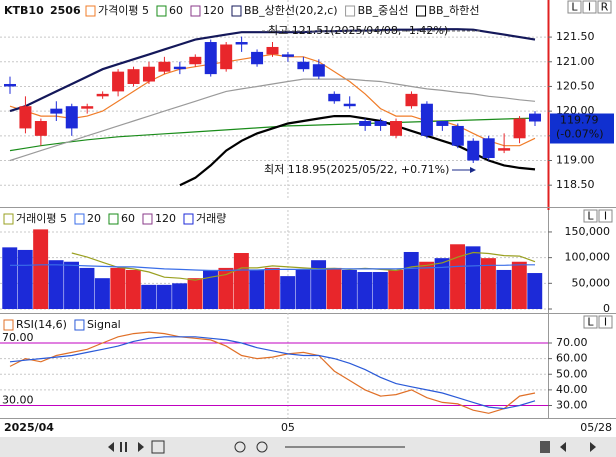 The image size is (616, 457). What do you see at coordinates (575, 184) in the screenshot?
I see `y-tick-label: 118.50` at bounding box center [575, 184].